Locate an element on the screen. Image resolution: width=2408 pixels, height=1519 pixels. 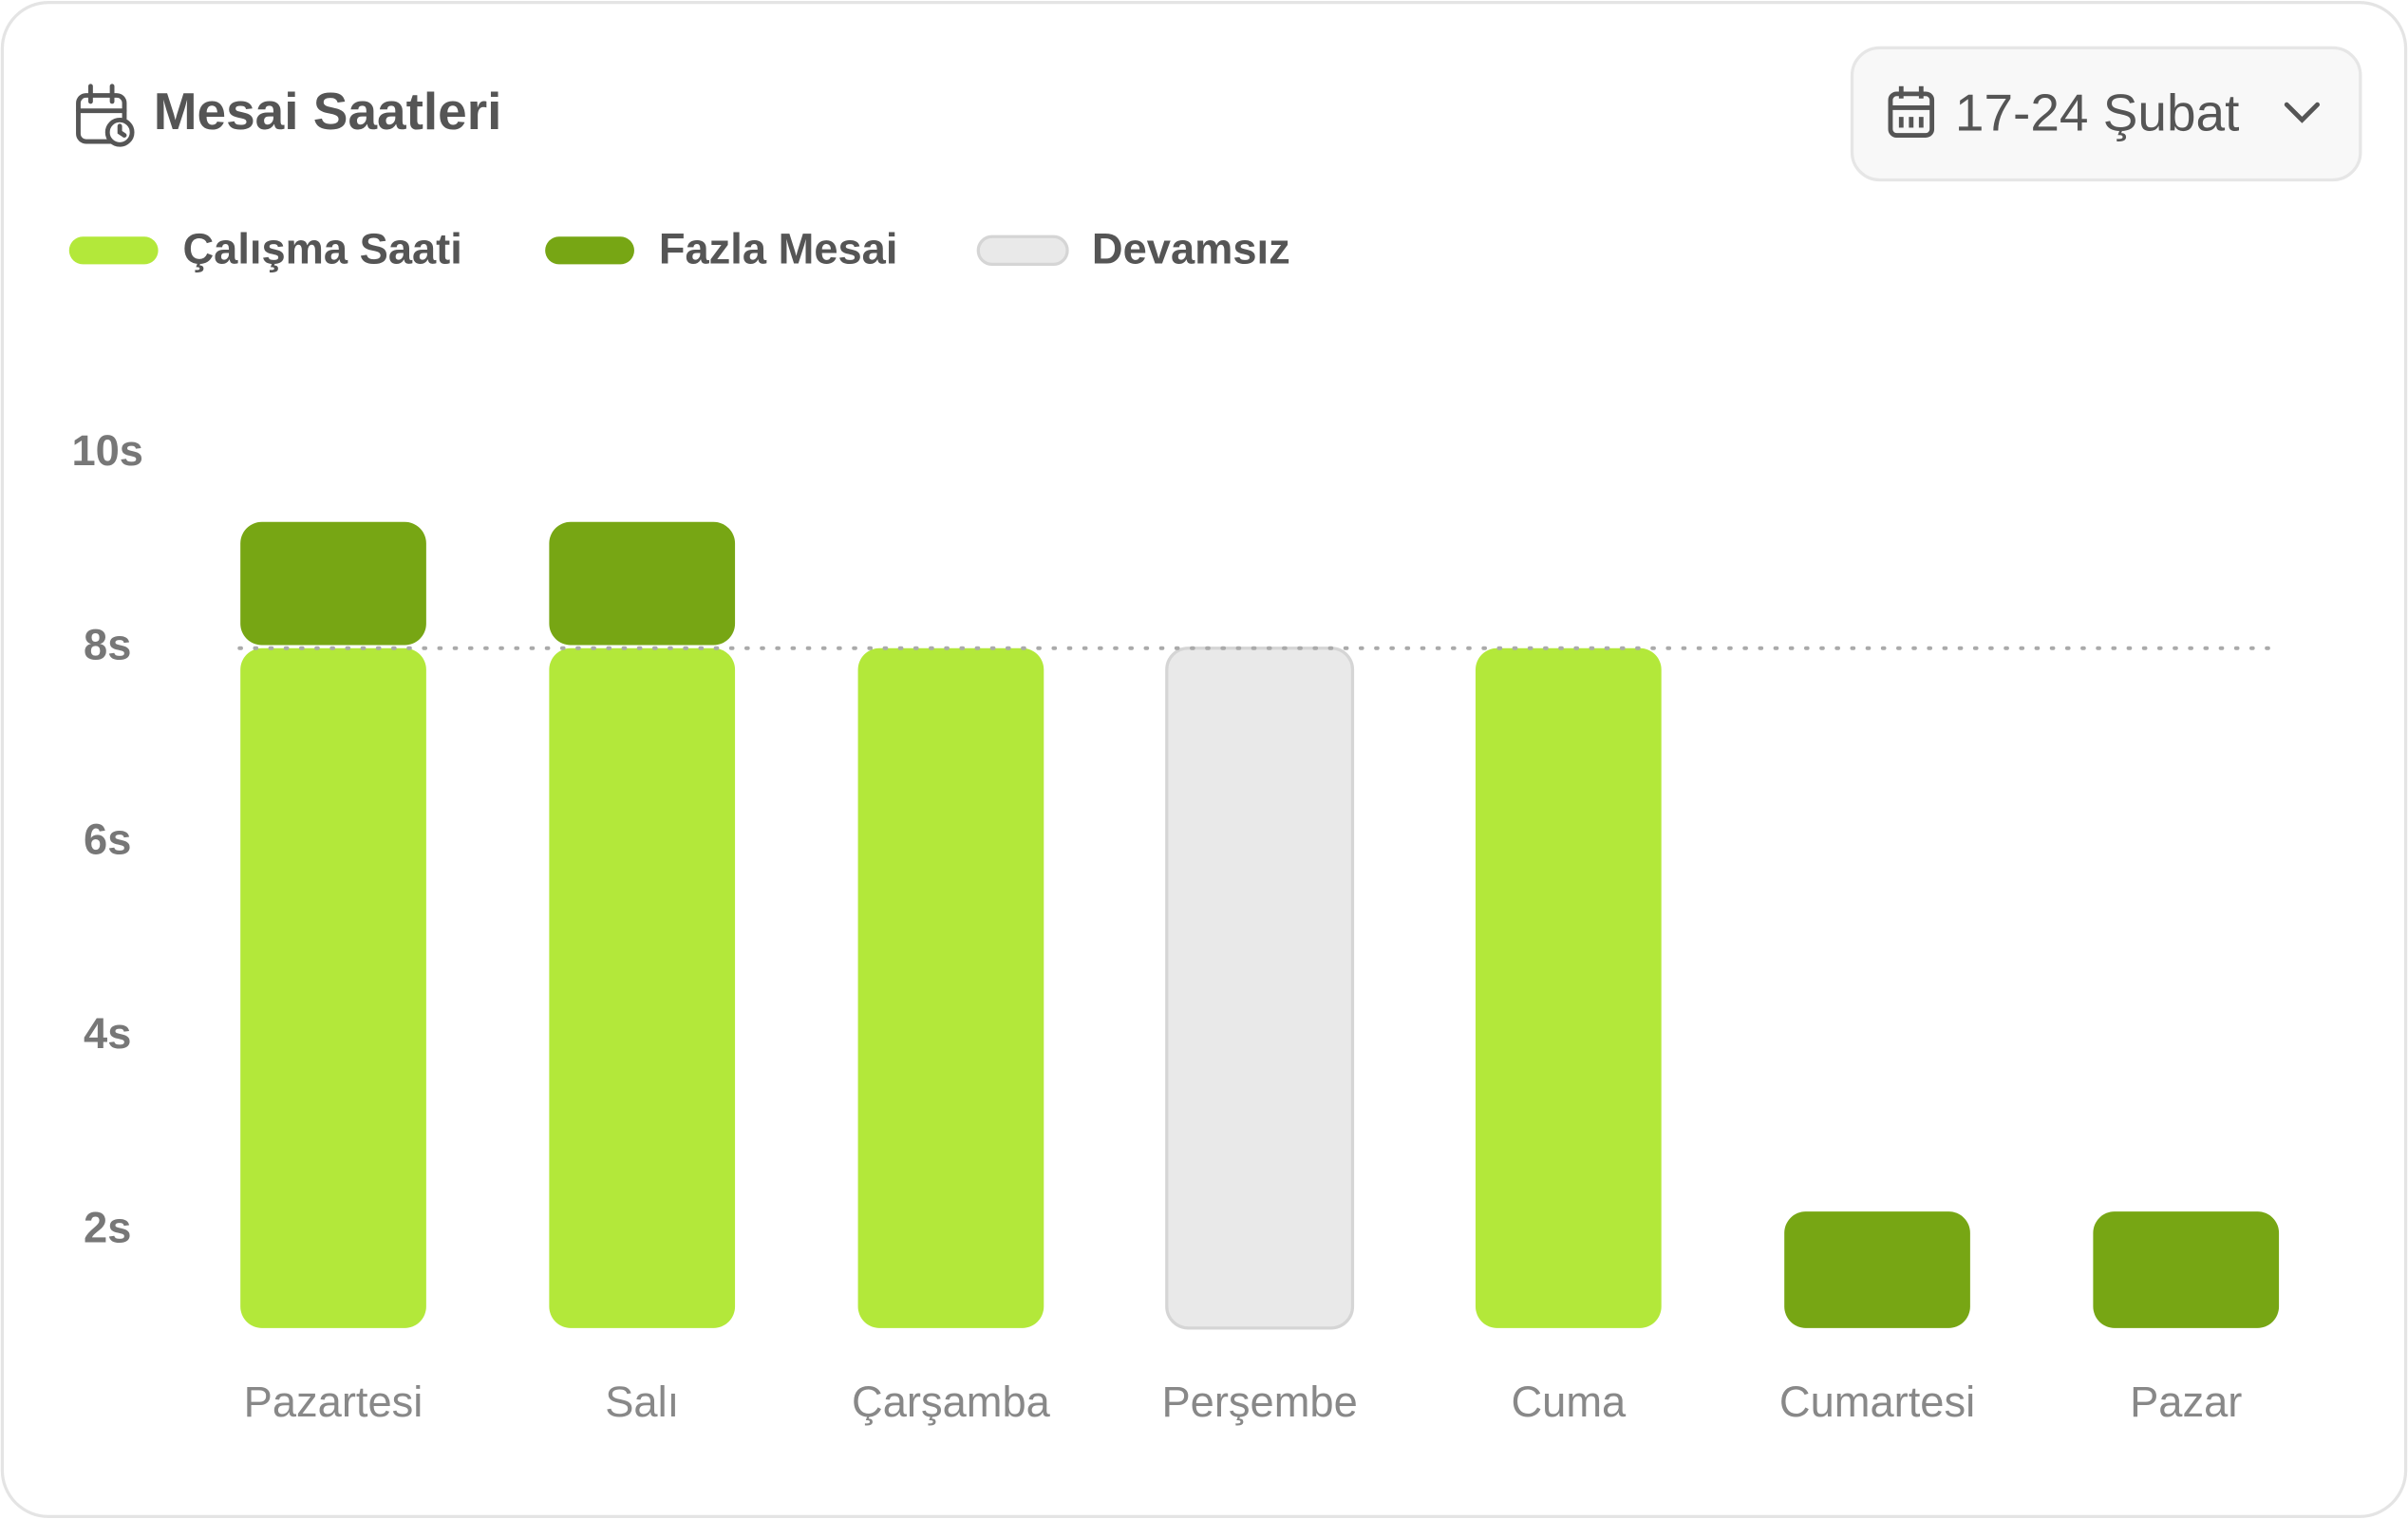
x-tick-label: Cumartesi is located at coordinates (1877, 1402).